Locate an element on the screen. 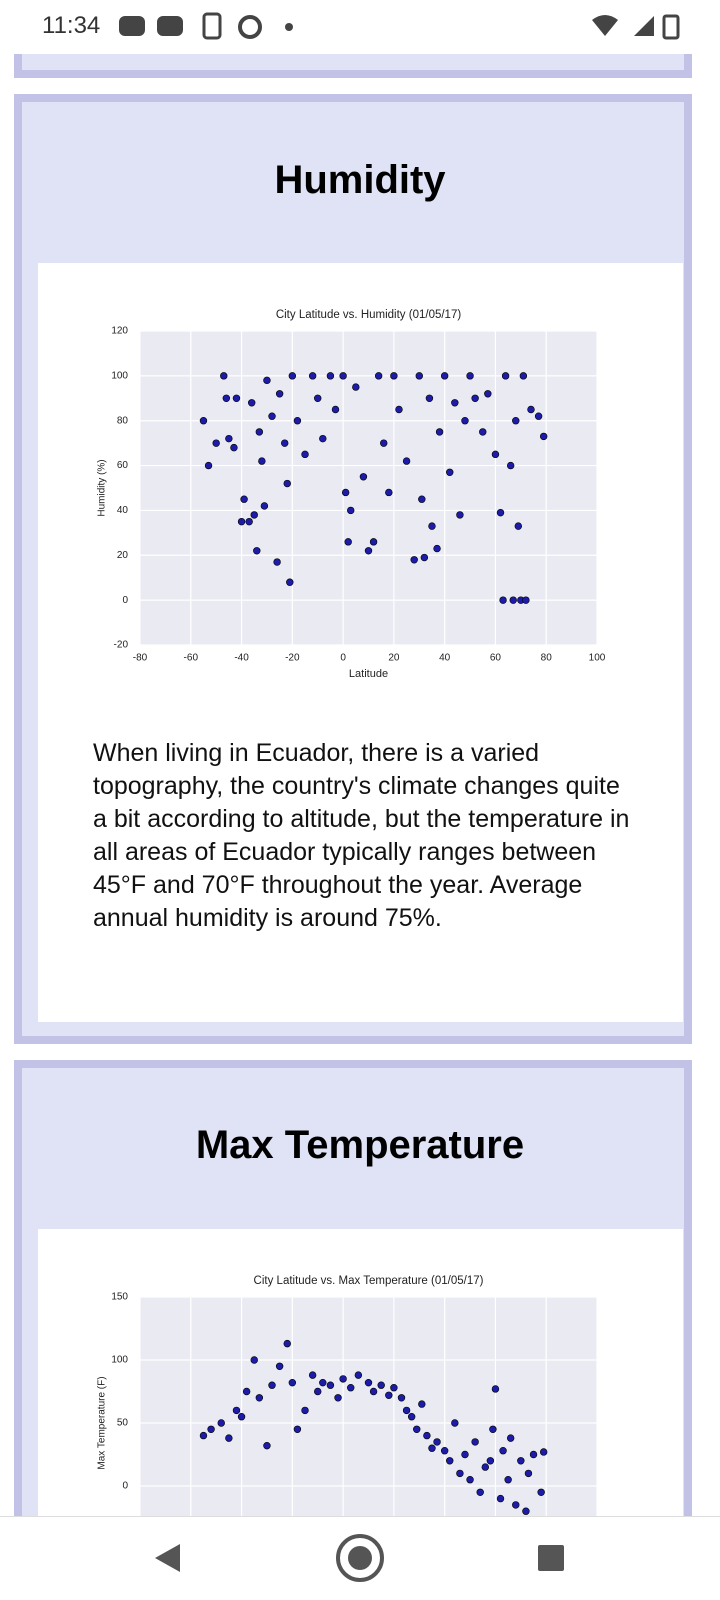 Image resolution: width=720 pixels, height=1600 pixels. x-tick-label: 100 is located at coordinates (597, 658).